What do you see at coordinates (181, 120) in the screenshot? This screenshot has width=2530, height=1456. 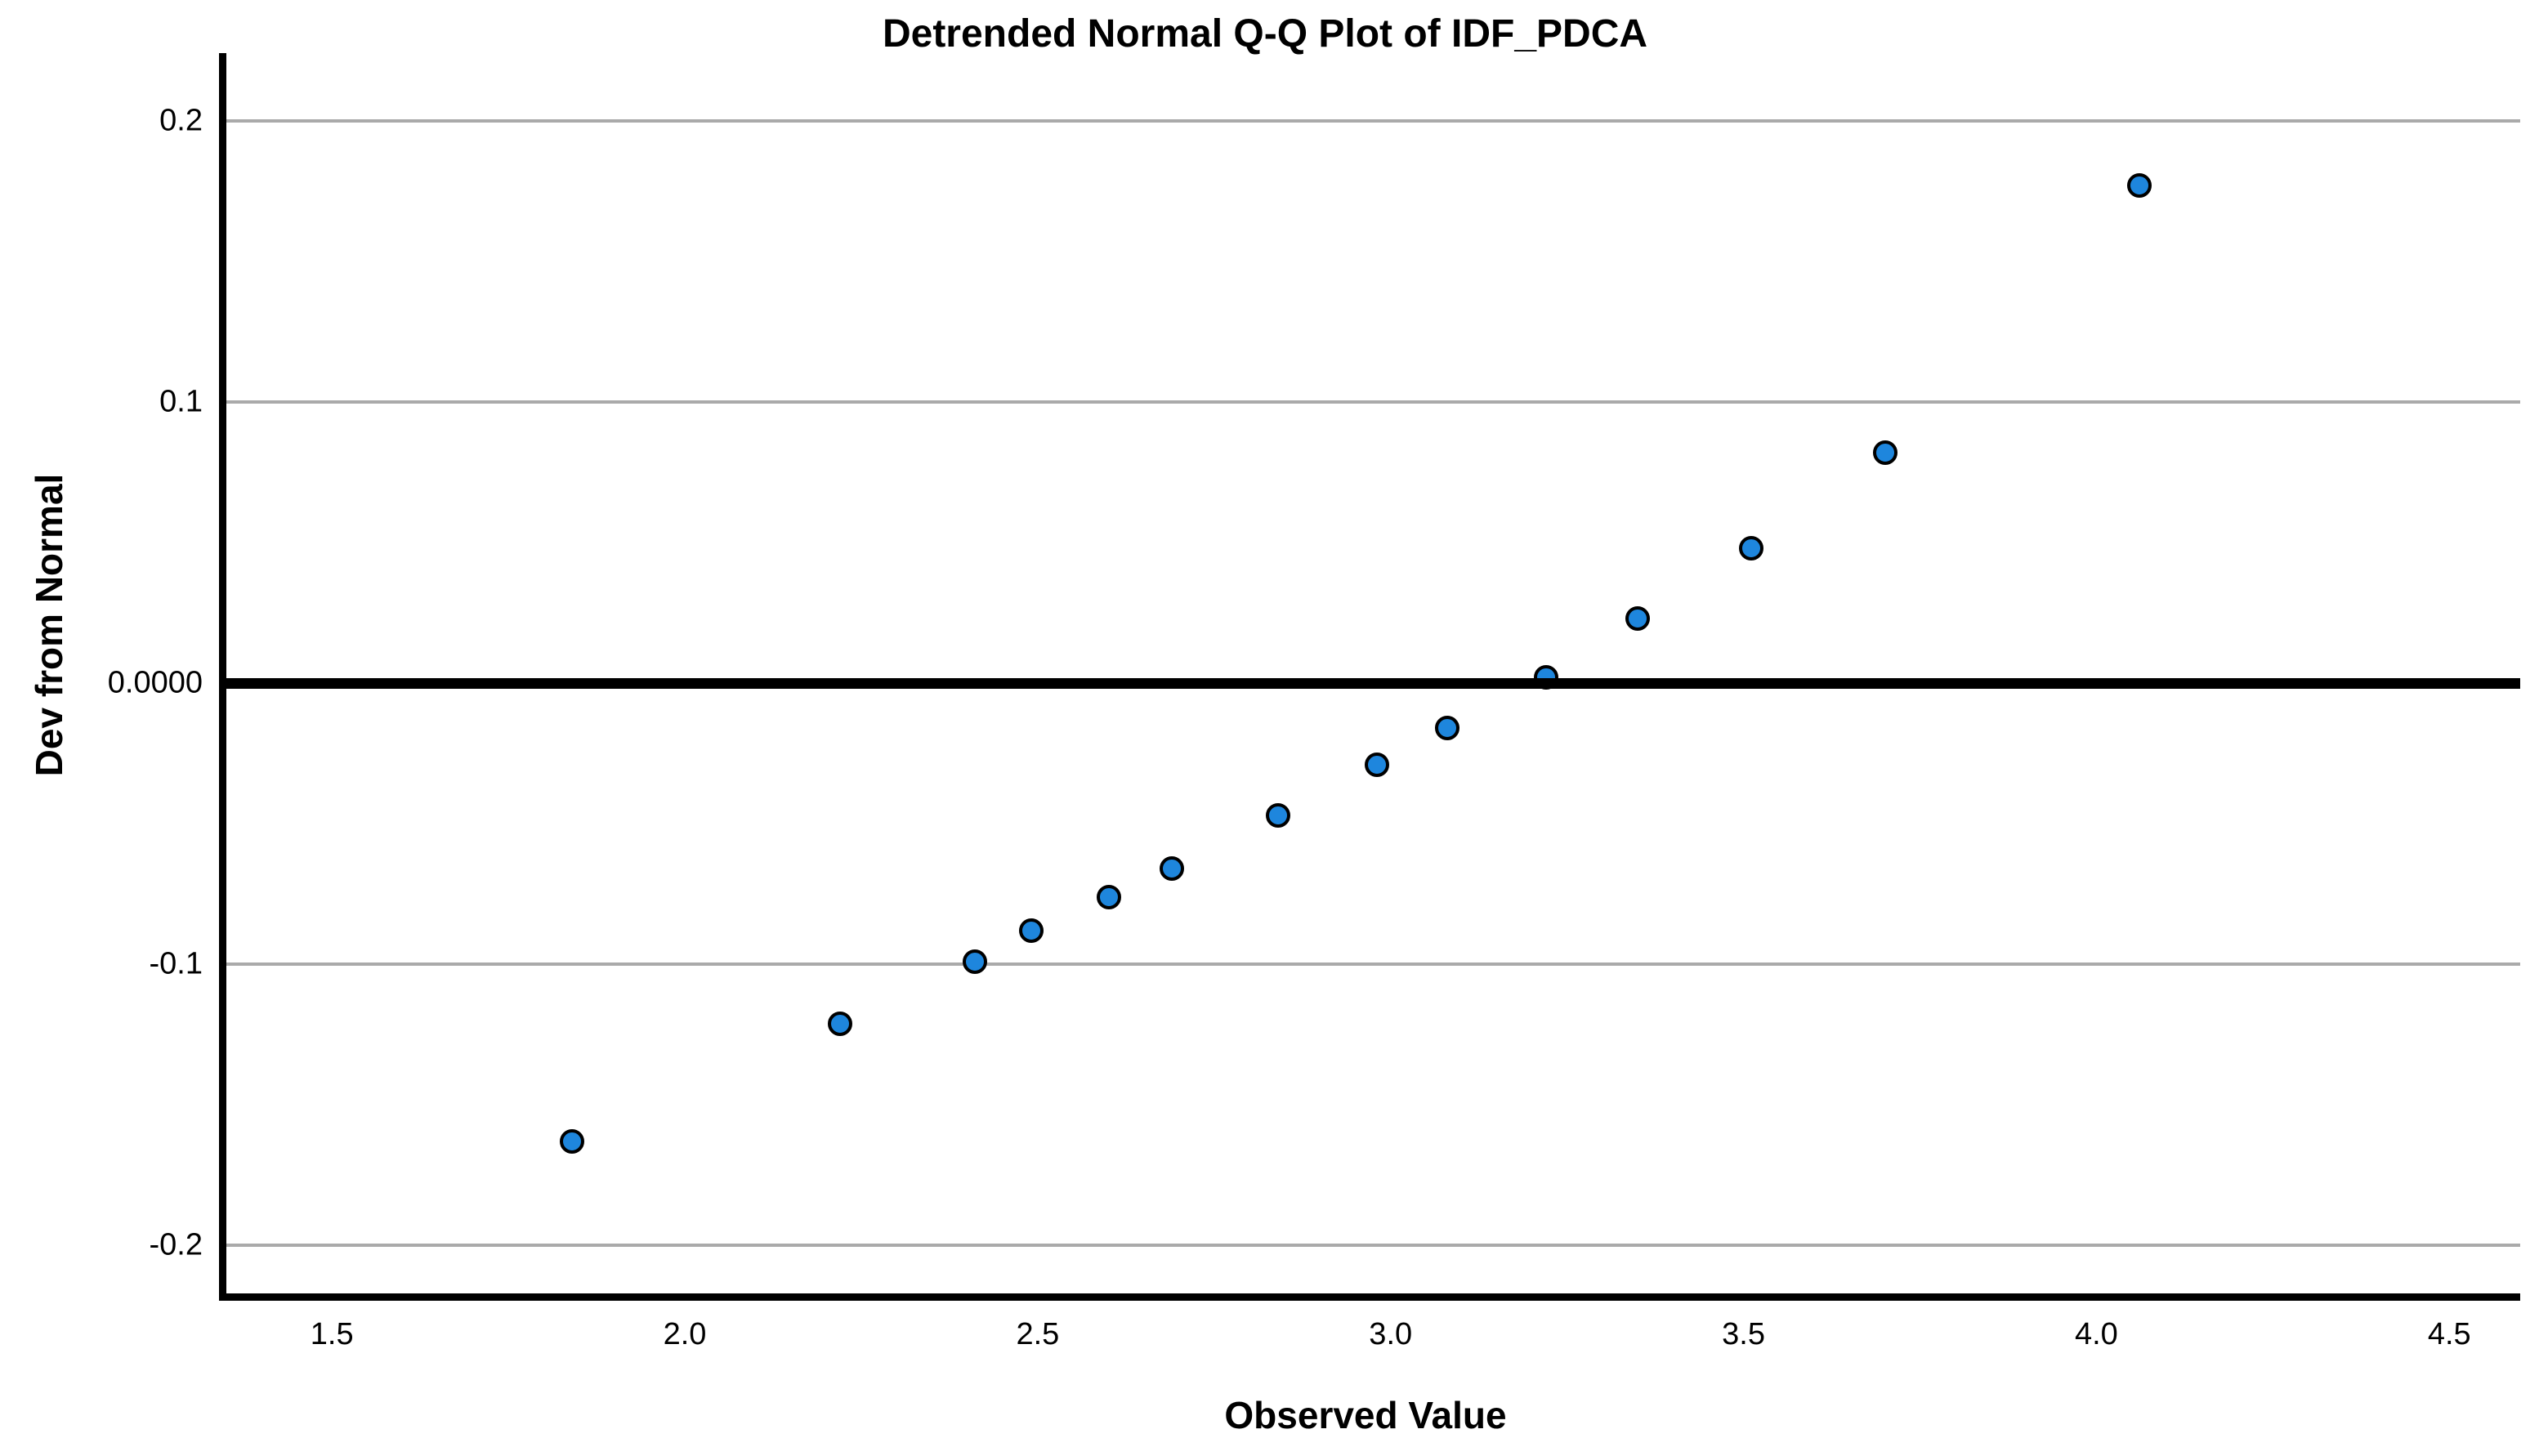 I see `y-tick-label-0.2: 0.2` at bounding box center [181, 120].